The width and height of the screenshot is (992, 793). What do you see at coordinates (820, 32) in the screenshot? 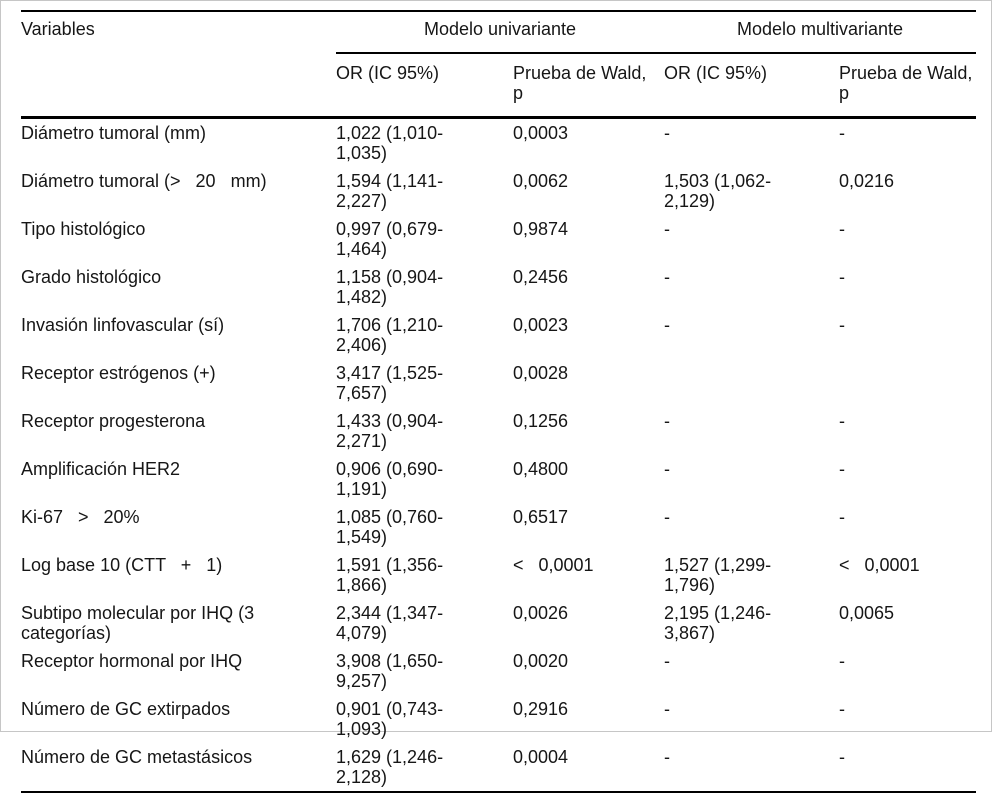
I see `multivariate-model-group-header: Modelo multivariante` at bounding box center [820, 32].